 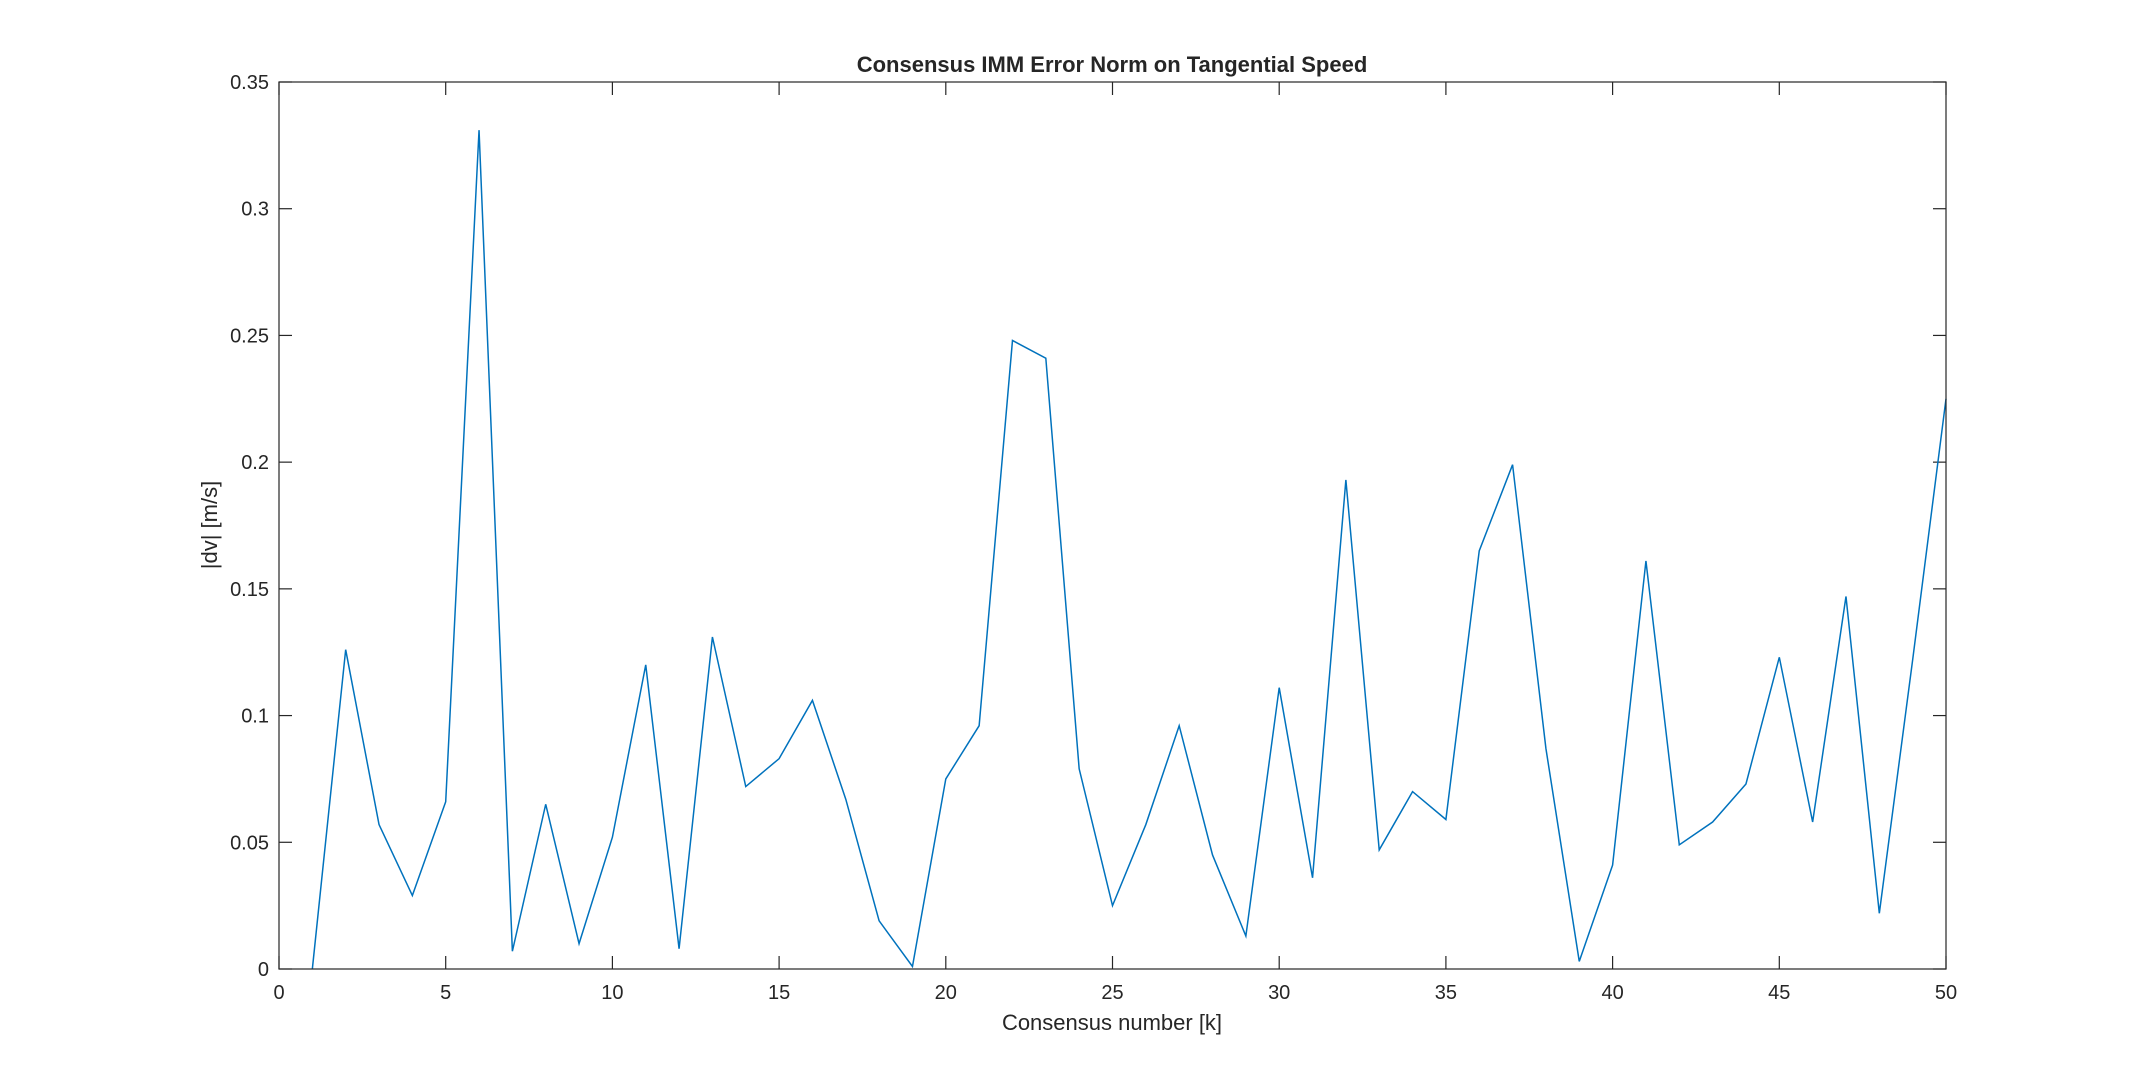 What do you see at coordinates (1112, 993) in the screenshot?
I see `x-tick-label: 25` at bounding box center [1112, 993].